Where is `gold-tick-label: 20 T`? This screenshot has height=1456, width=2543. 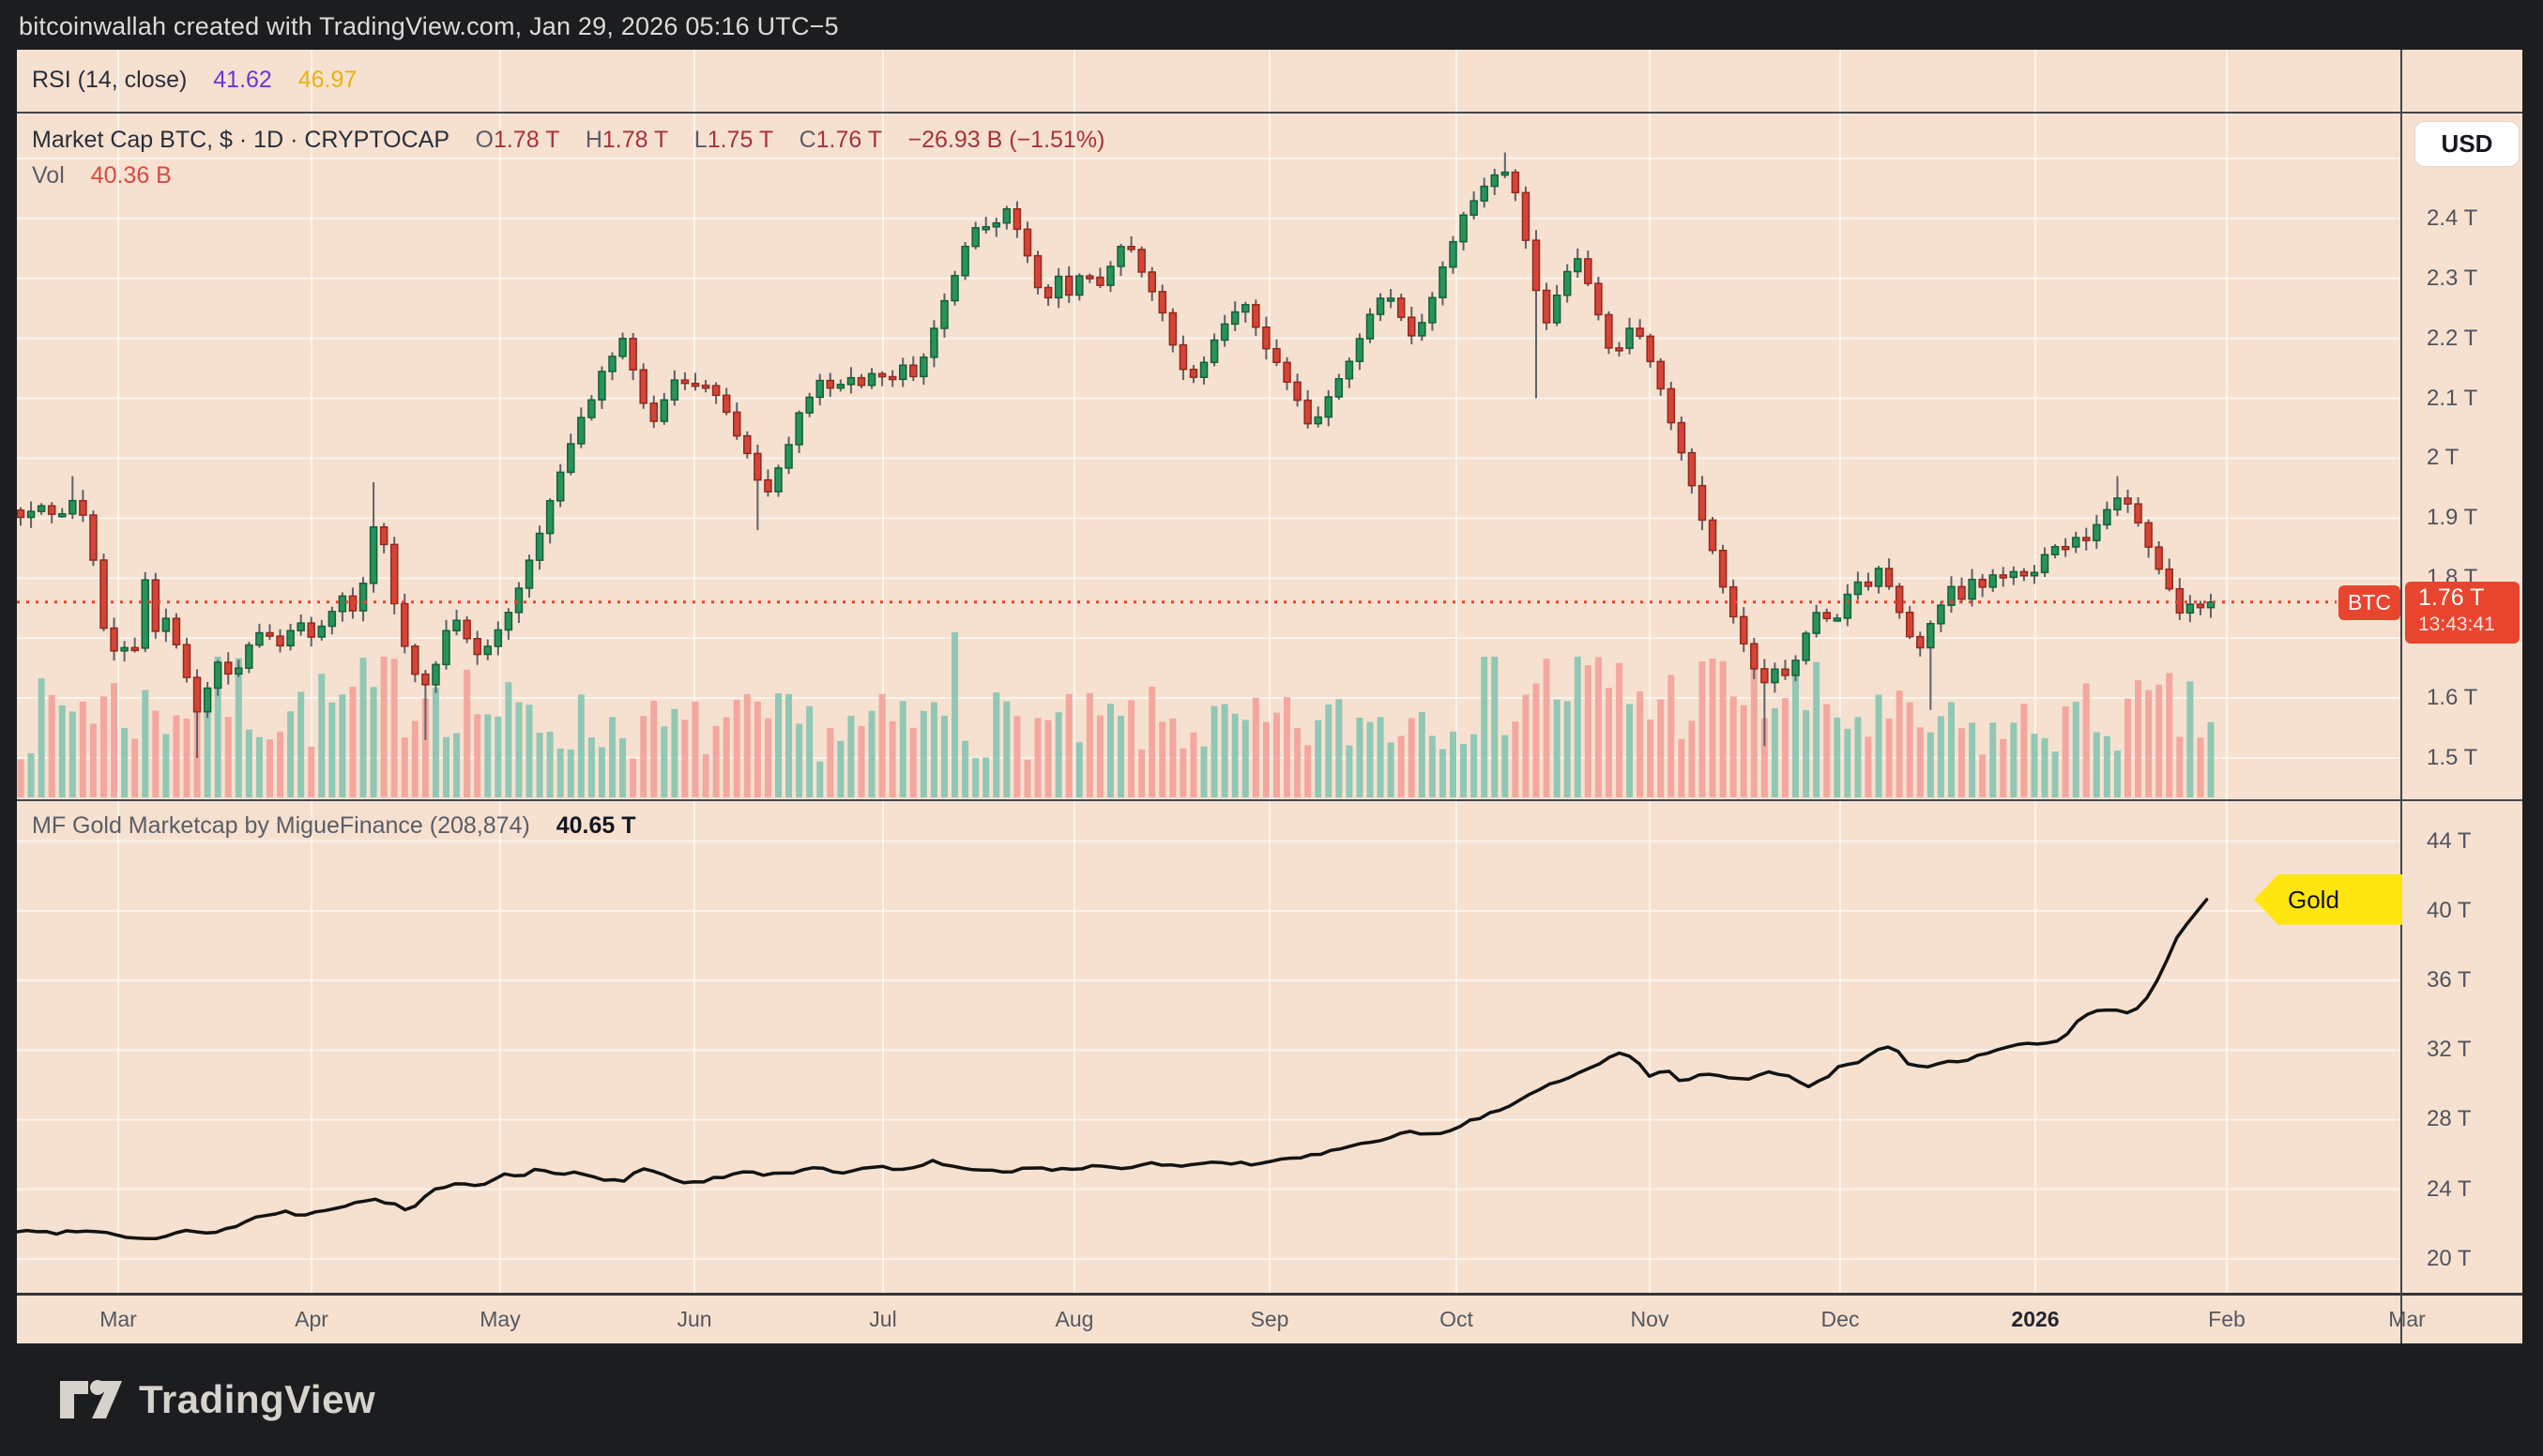
gold-tick-label: 20 T is located at coordinates (2449, 1258).